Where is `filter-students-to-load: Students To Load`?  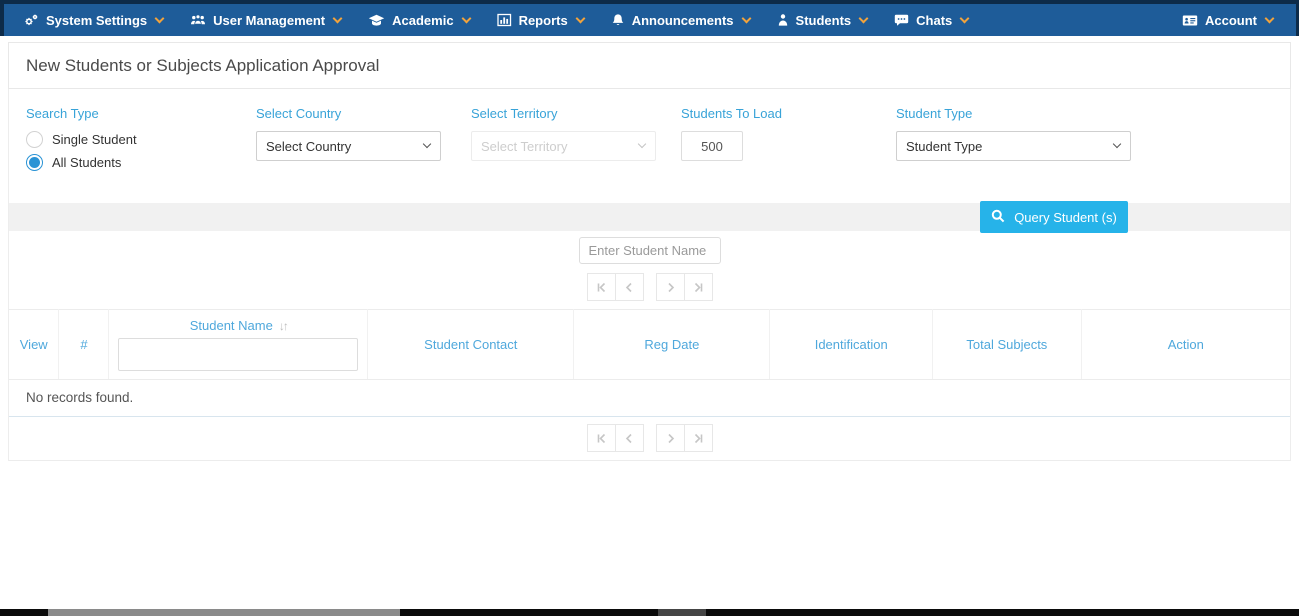 filter-students-to-load: Students To Load is located at coordinates (788, 141).